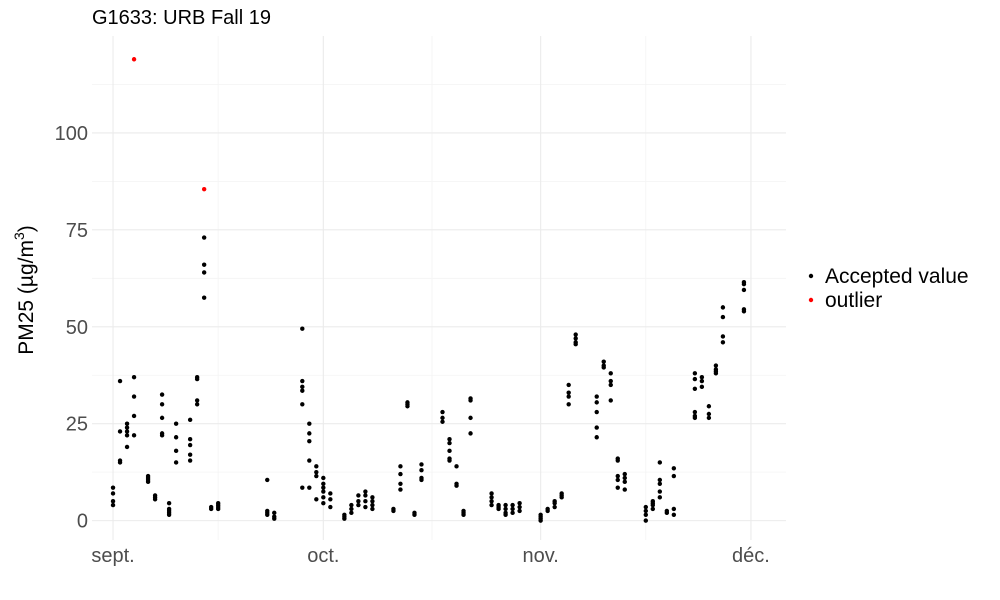 This screenshot has width=1000, height=600. What do you see at coordinates (71, 134) in the screenshot?
I see `y-tick-label: 100` at bounding box center [71, 134].